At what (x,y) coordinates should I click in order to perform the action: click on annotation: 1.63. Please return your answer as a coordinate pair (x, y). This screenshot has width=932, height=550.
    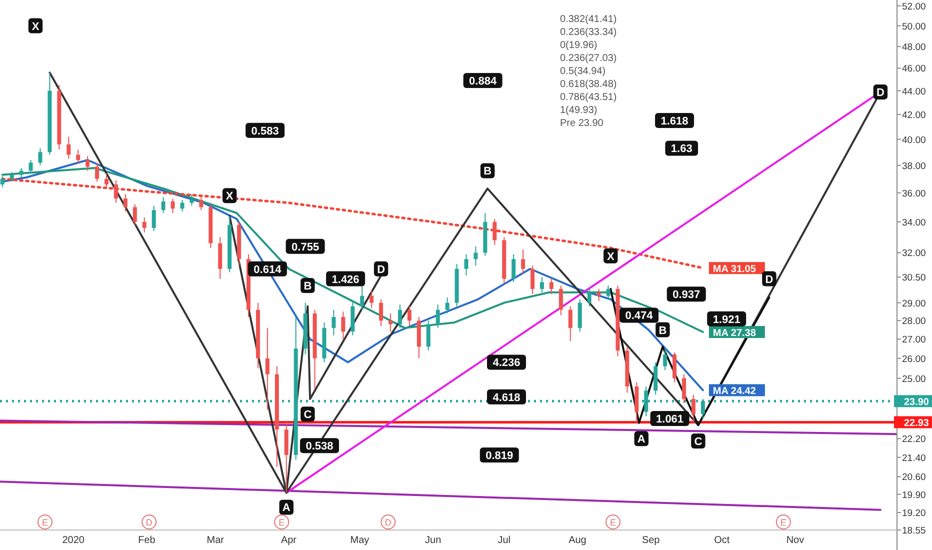
    Looking at the image, I should click on (681, 149).